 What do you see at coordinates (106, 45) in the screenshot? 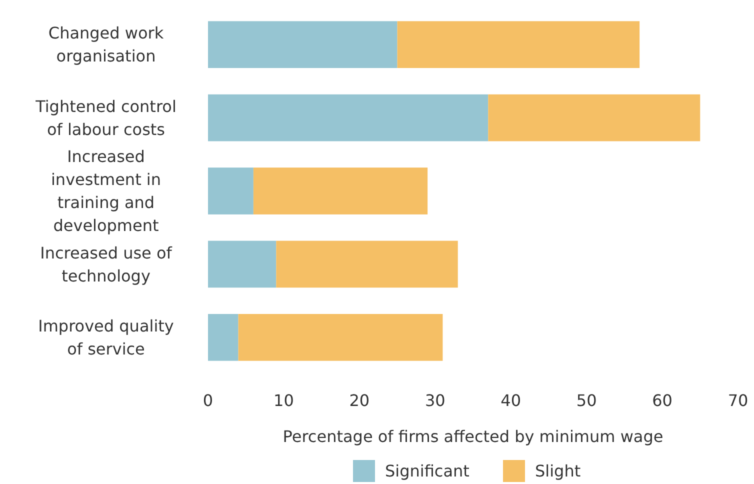
I see `y-tick-label: Changed work organisation` at bounding box center [106, 45].